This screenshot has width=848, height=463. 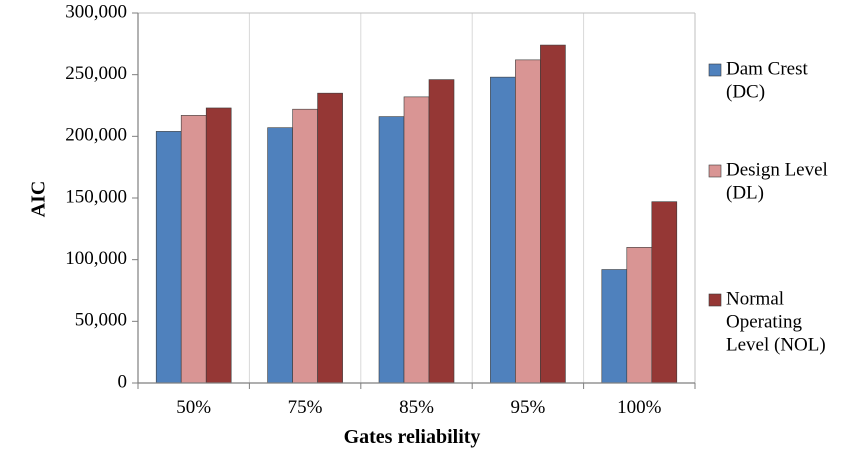 I want to click on legend-label: Normal, so click(x=755, y=298).